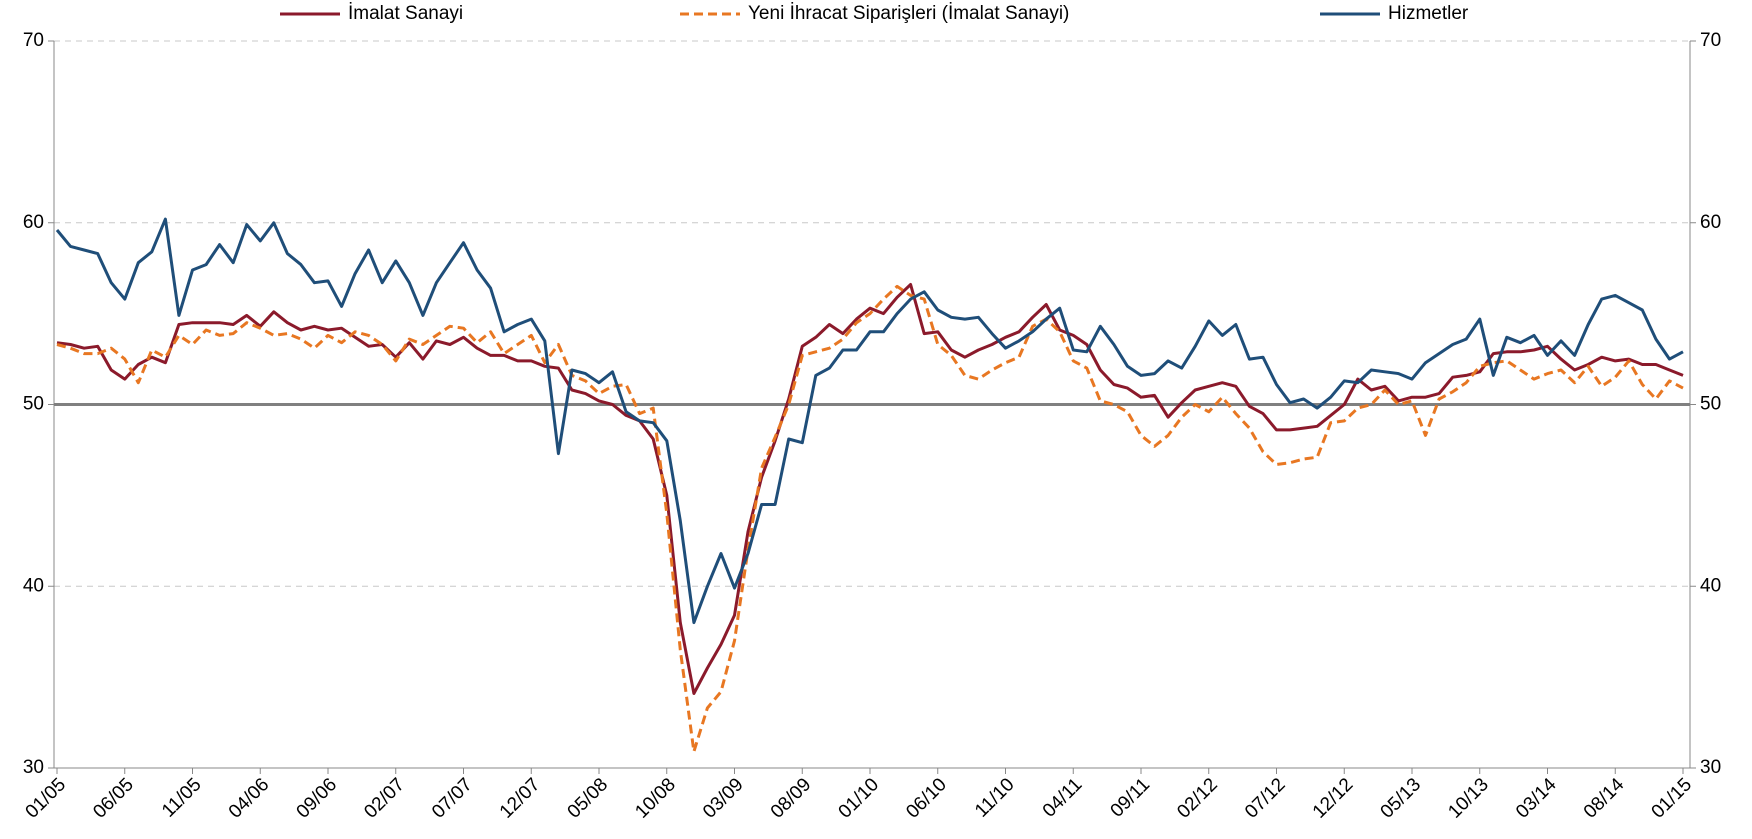 The height and width of the screenshot is (839, 1752). Describe the element at coordinates (113, 798) in the screenshot. I see `x-tick-label: 06/05` at that location.